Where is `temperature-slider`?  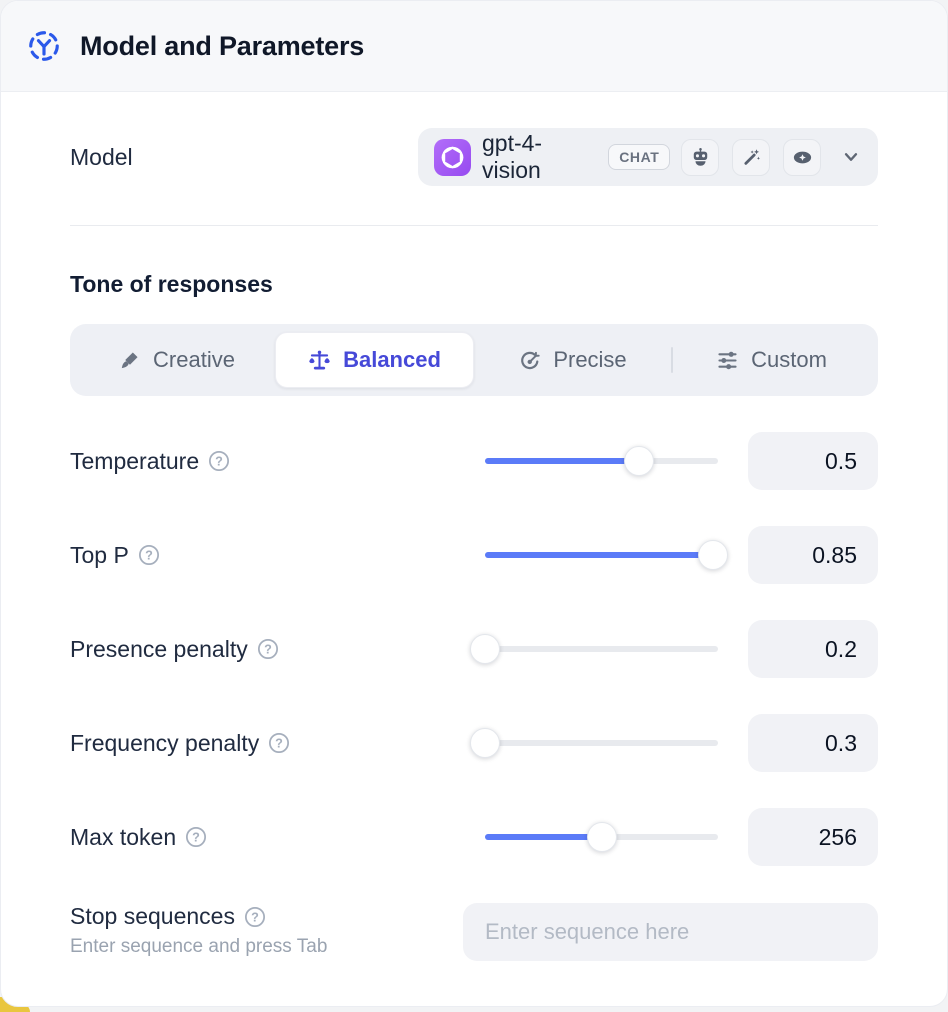 temperature-slider is located at coordinates (601, 461).